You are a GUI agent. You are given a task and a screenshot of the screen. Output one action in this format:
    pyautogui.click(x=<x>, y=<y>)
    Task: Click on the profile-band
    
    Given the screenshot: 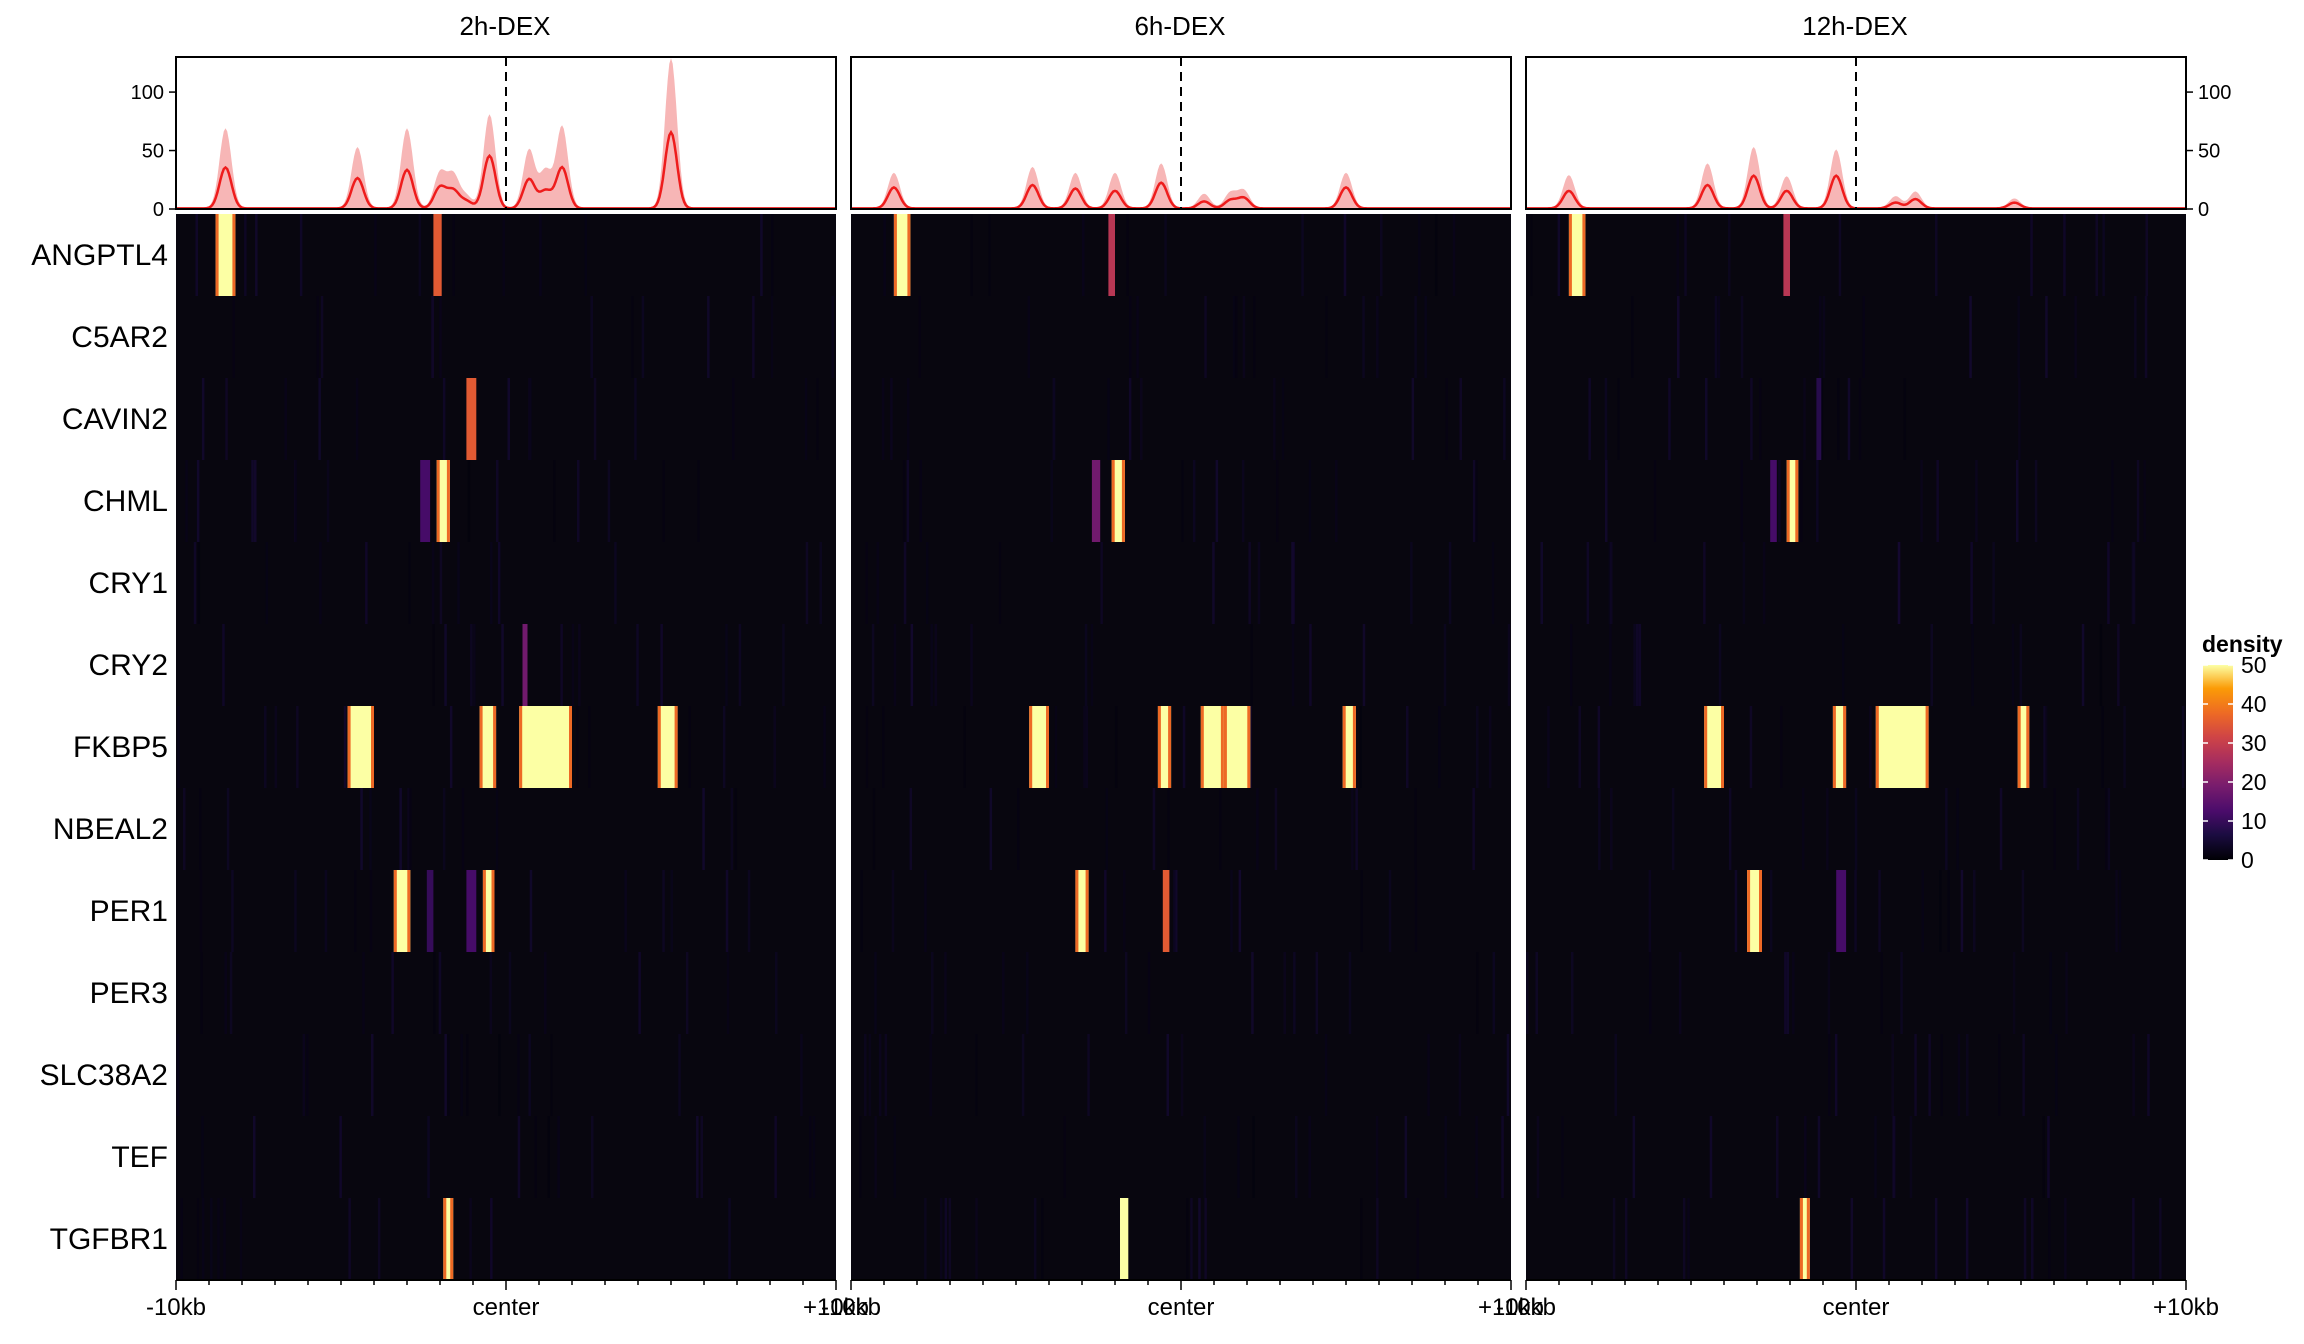 What is the action you would take?
    pyautogui.click(x=506, y=134)
    